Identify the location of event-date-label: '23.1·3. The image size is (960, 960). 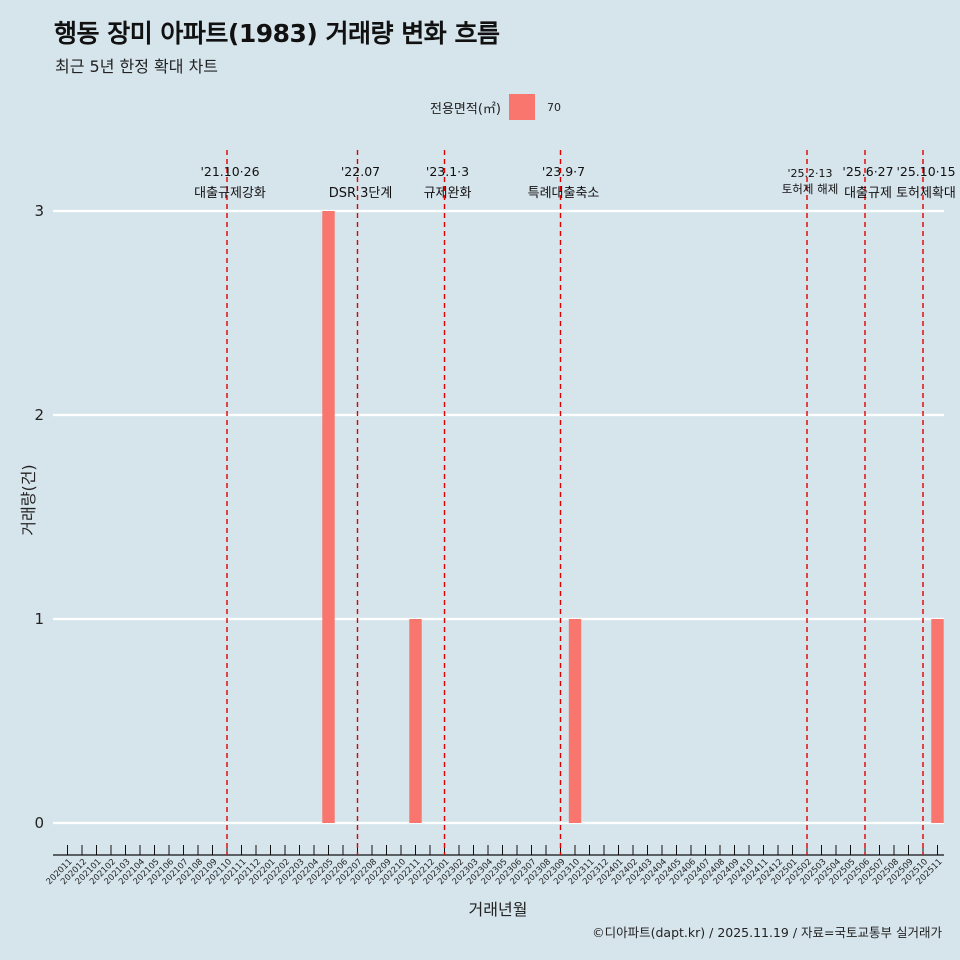
(447, 171).